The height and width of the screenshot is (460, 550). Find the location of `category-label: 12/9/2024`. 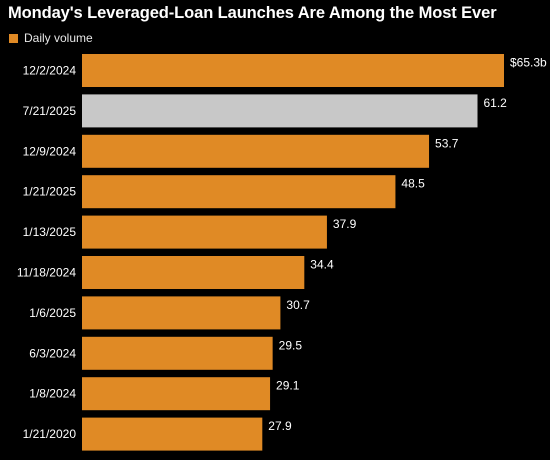

category-label: 12/9/2024 is located at coordinates (50, 151).